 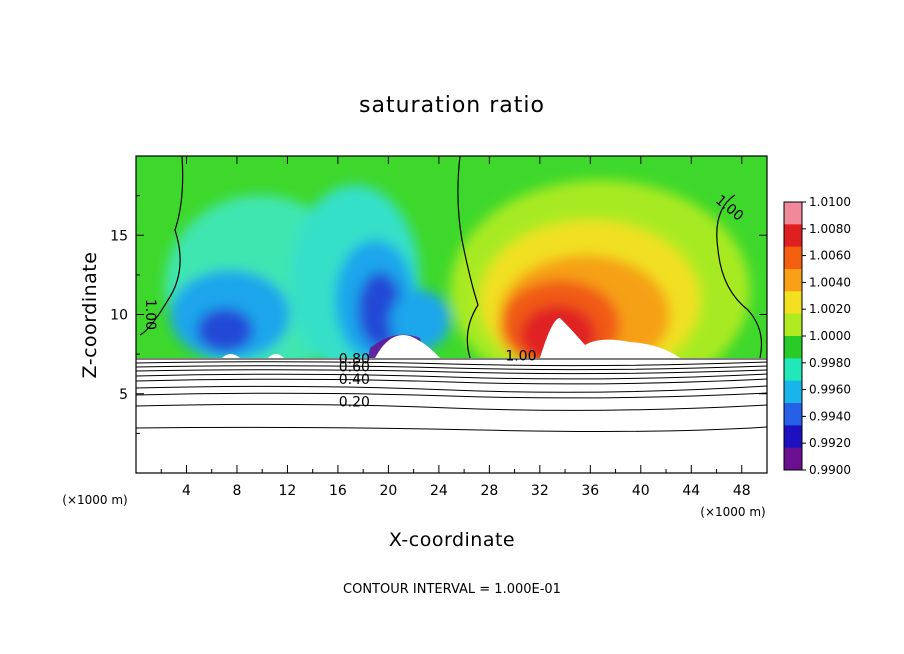 What do you see at coordinates (830, 202) in the screenshot?
I see `colorbar-label-0: 1.0100` at bounding box center [830, 202].